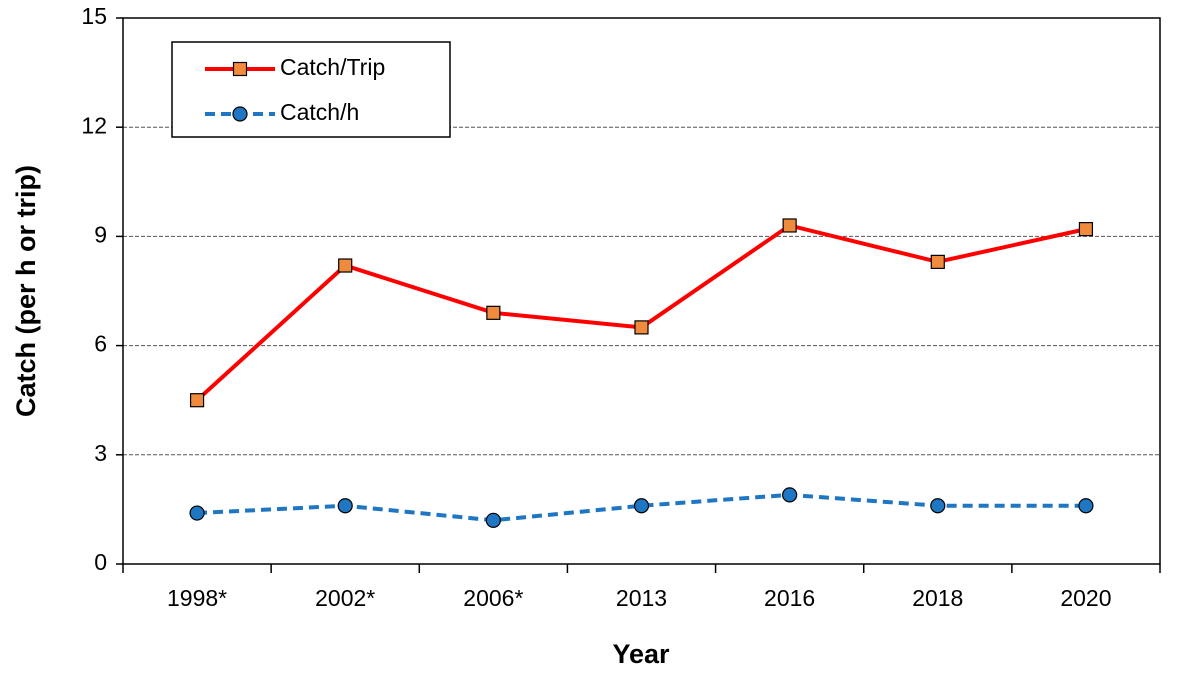 This screenshot has width=1177, height=673. I want to click on legend-frame, so click(311, 89).